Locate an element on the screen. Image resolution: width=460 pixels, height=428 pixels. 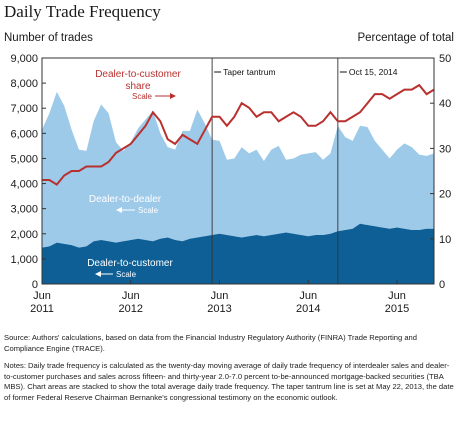
left-tick-label-5: 5,000 is located at coordinates (24, 159).